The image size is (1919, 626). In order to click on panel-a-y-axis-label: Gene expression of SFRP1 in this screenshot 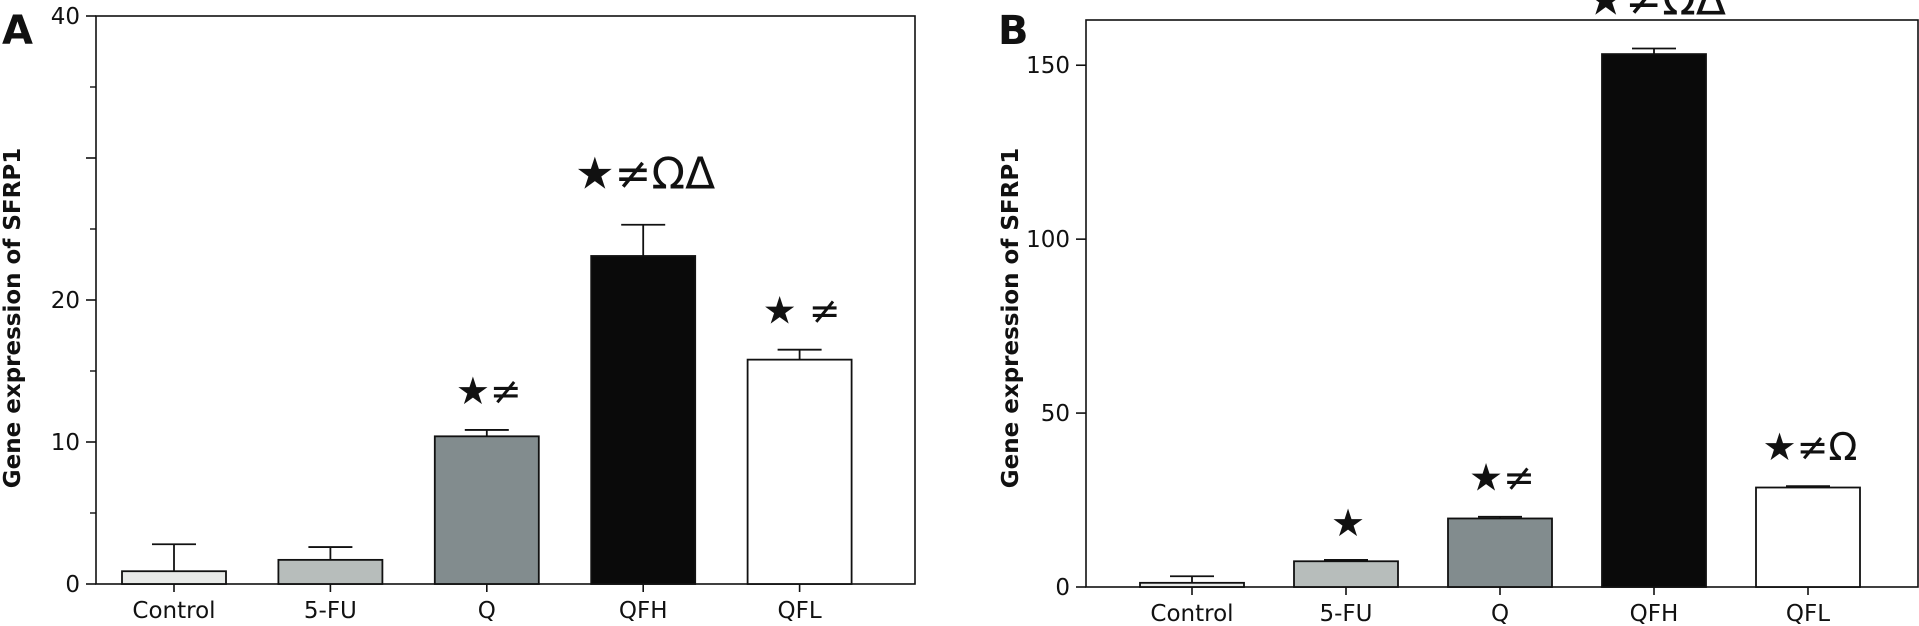, I will do `click(13, 318)`.